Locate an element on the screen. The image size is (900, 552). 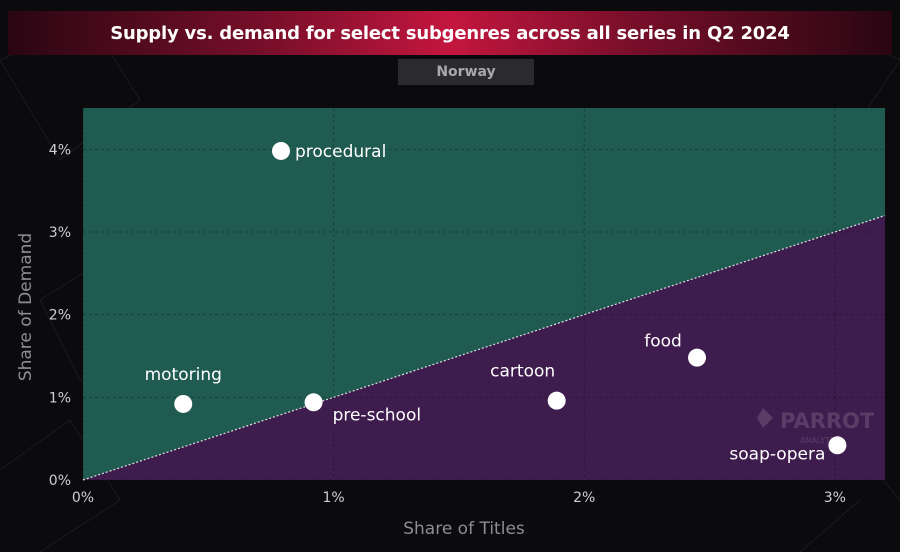
y-tick-label: 2% is located at coordinates (60, 316).